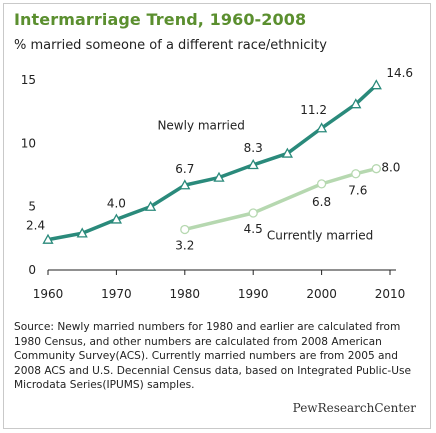 This screenshot has height=433, width=436. I want to click on y-tick-label: 10, so click(28, 143).